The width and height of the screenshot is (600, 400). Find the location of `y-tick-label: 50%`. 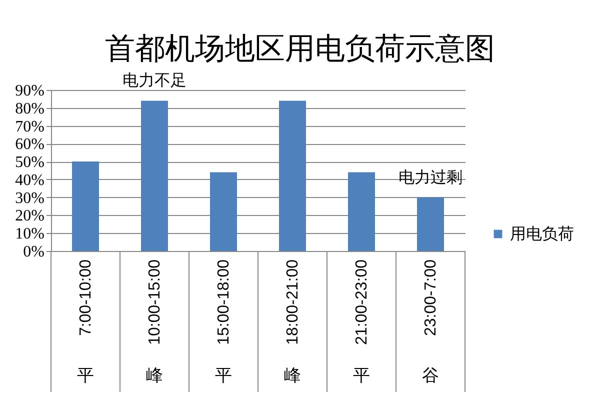

y-tick-label: 50% is located at coordinates (29, 163).